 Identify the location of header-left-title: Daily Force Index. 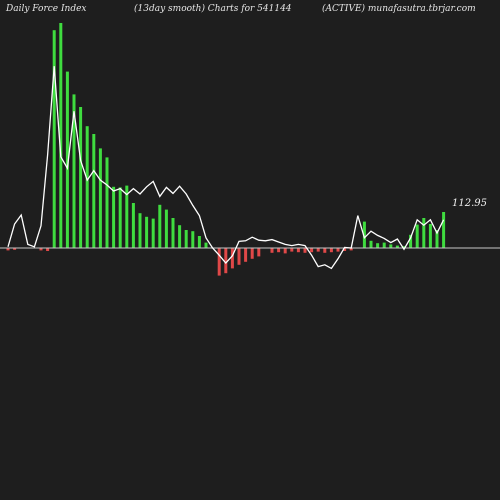
(46, 9).